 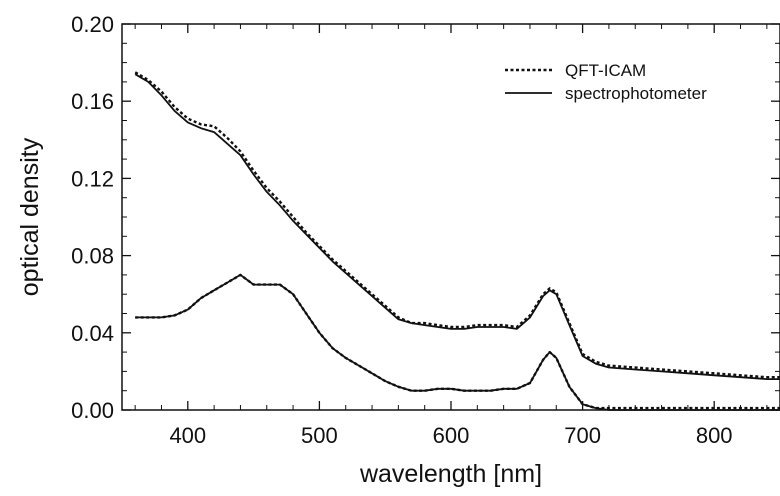 I want to click on y-tick-label: 0.04, so click(x=92, y=333).